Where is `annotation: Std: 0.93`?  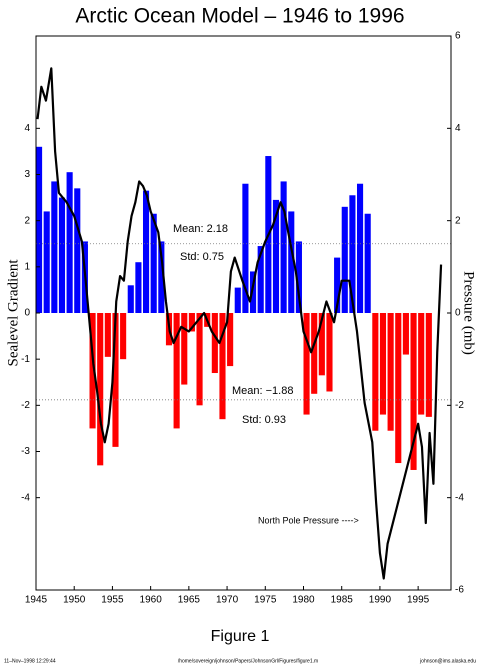 annotation: Std: 0.93 is located at coordinates (264, 420).